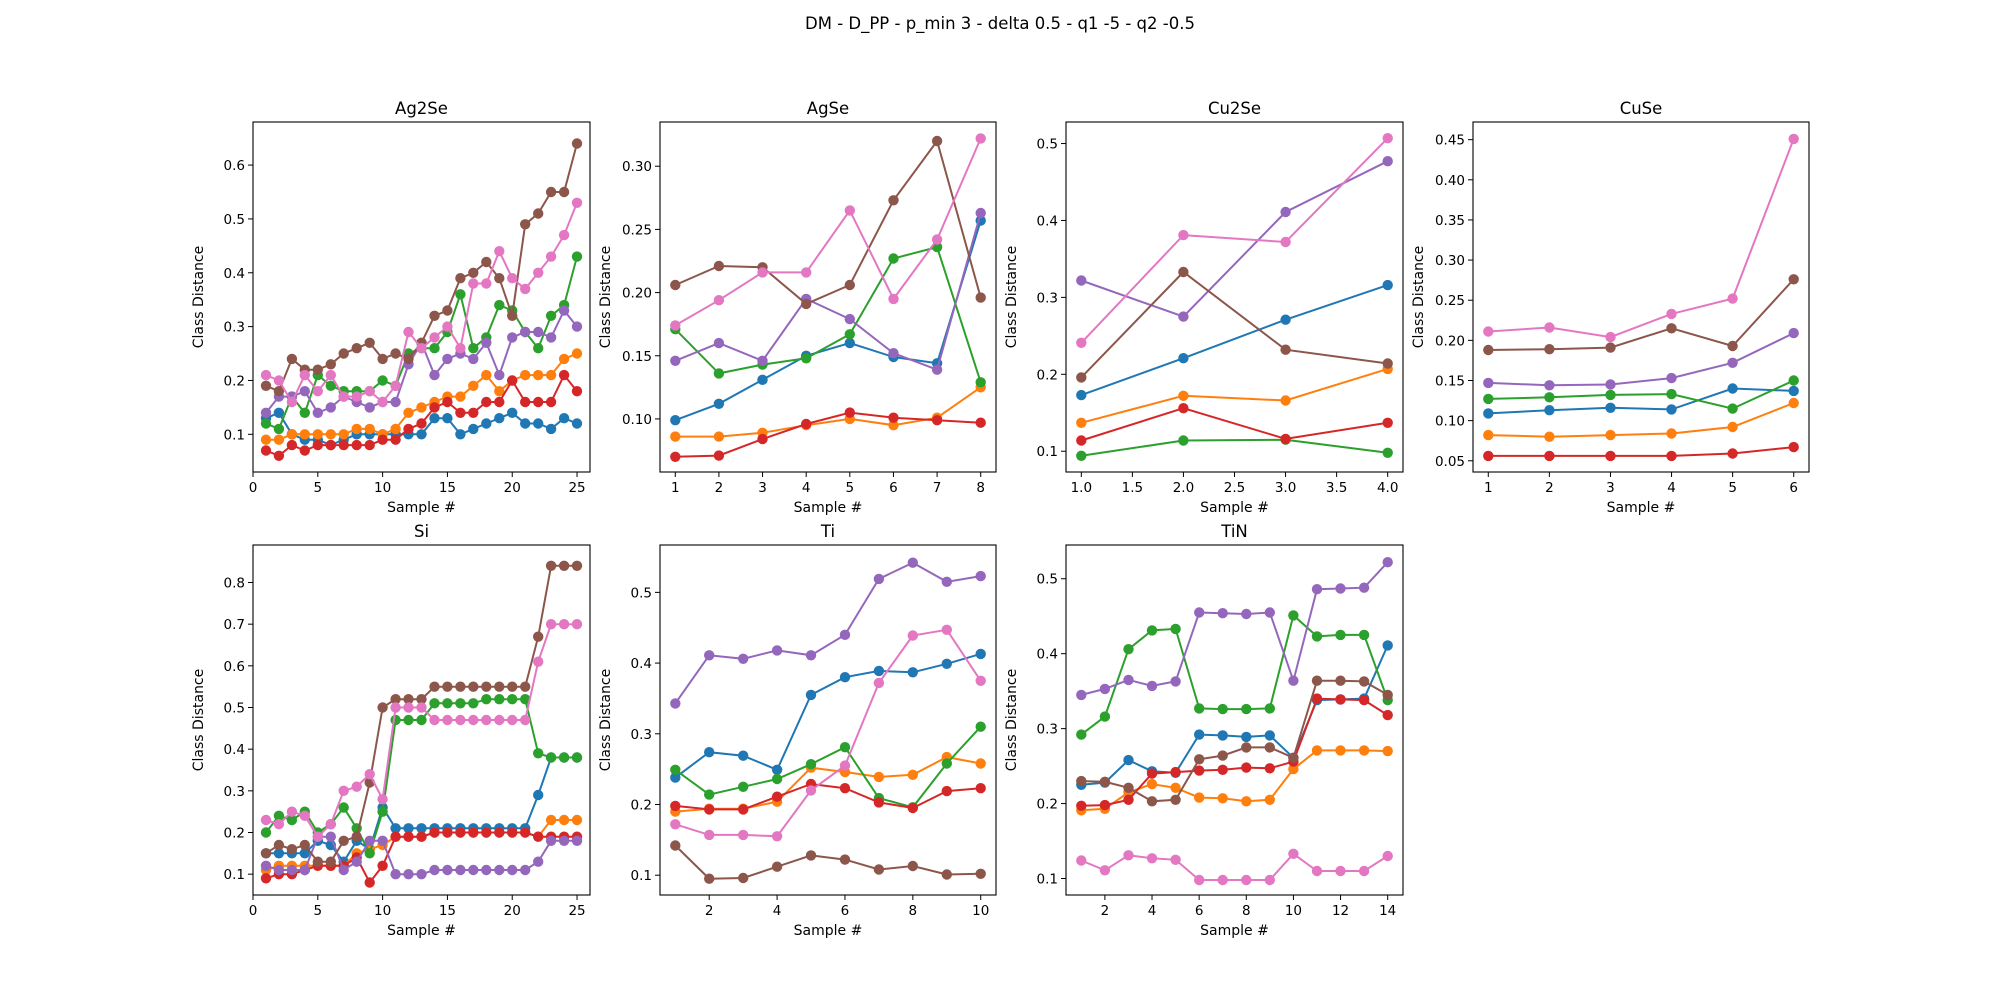  What do you see at coordinates (234, 381) in the screenshot?
I see `y-tick-label: 0.2` at bounding box center [234, 381].